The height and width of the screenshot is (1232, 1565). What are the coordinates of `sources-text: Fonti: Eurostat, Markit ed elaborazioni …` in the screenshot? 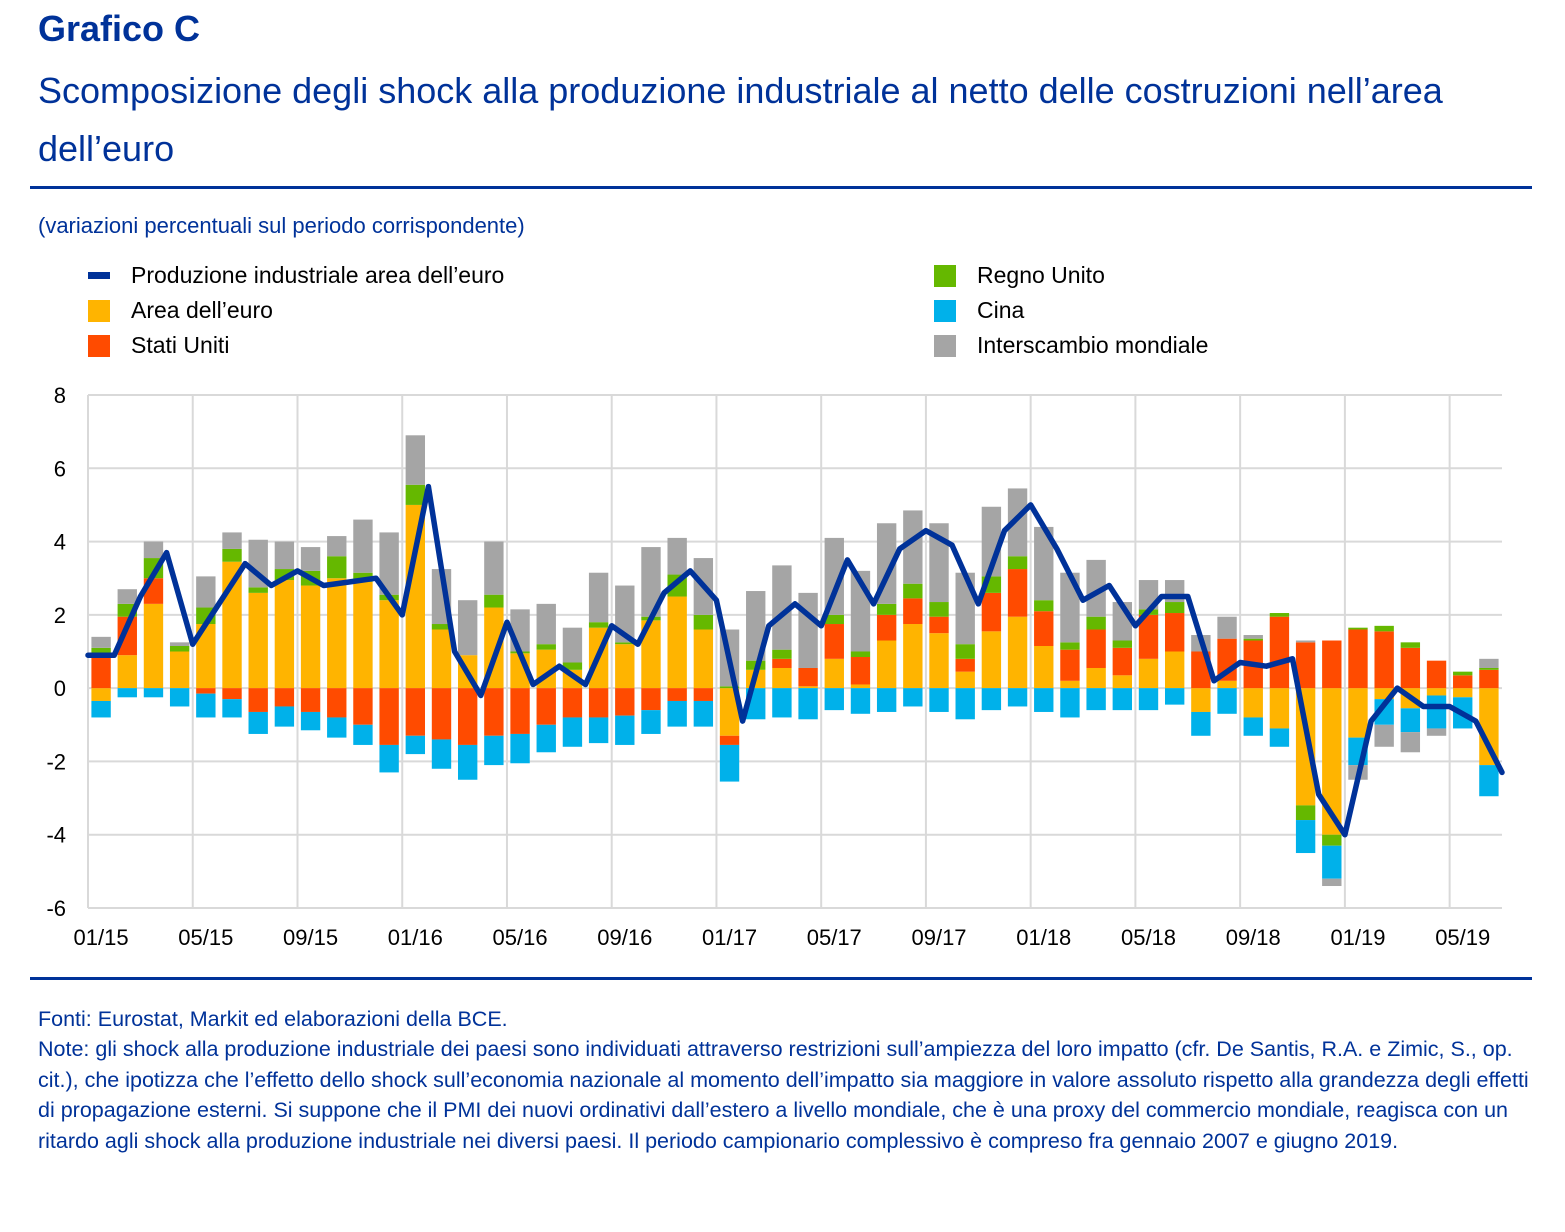 It's located at (273, 1019).